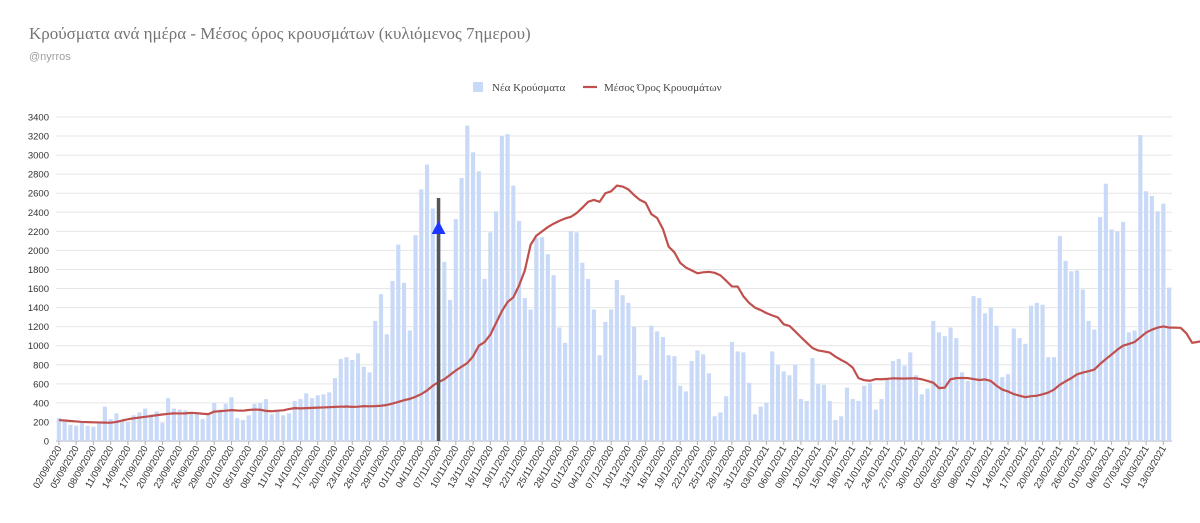  What do you see at coordinates (41, 384) in the screenshot?
I see `y-tick-label: 600` at bounding box center [41, 384].